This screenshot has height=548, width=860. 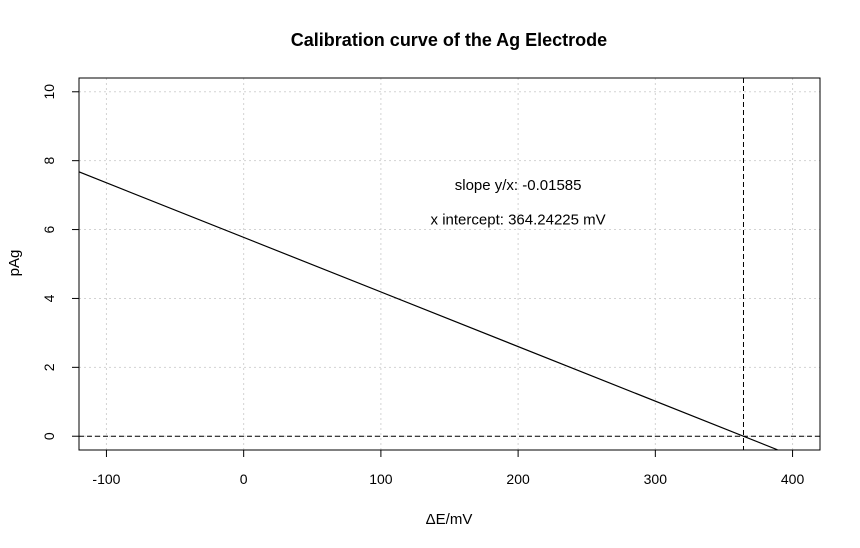 I want to click on y-tick-label: 4, so click(x=49, y=298).